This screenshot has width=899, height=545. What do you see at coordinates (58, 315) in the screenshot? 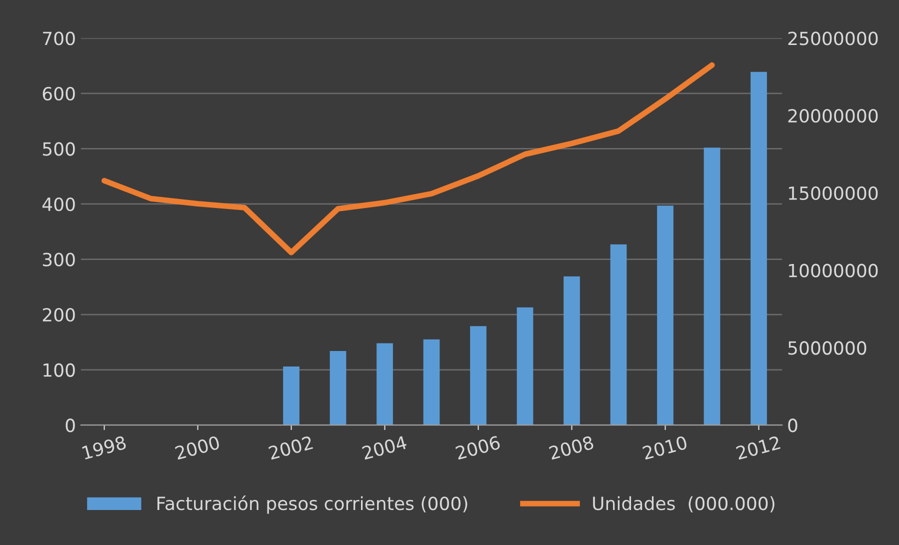
I see `y-tick-label: 200` at bounding box center [58, 315].